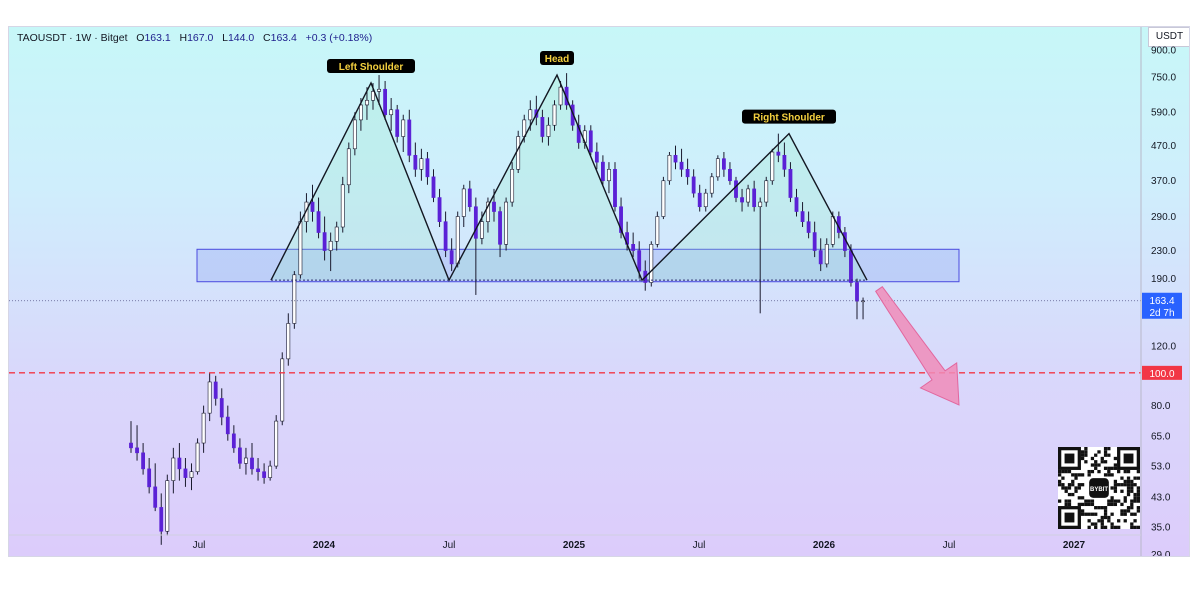  Describe the element at coordinates (1163, 181) in the screenshot. I see `y-tick-label: 370.0` at that location.